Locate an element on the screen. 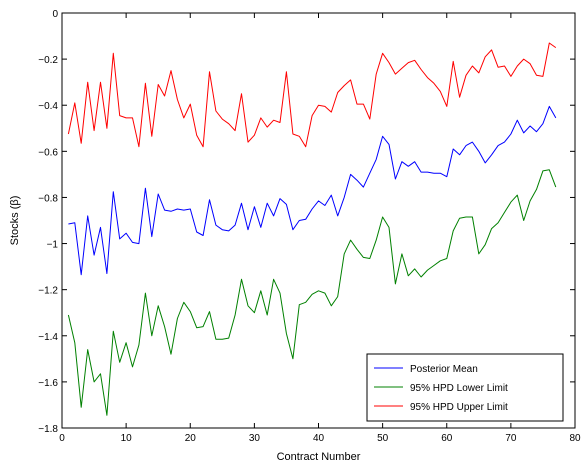  y-tick-label: −1.4 is located at coordinates (48, 337).